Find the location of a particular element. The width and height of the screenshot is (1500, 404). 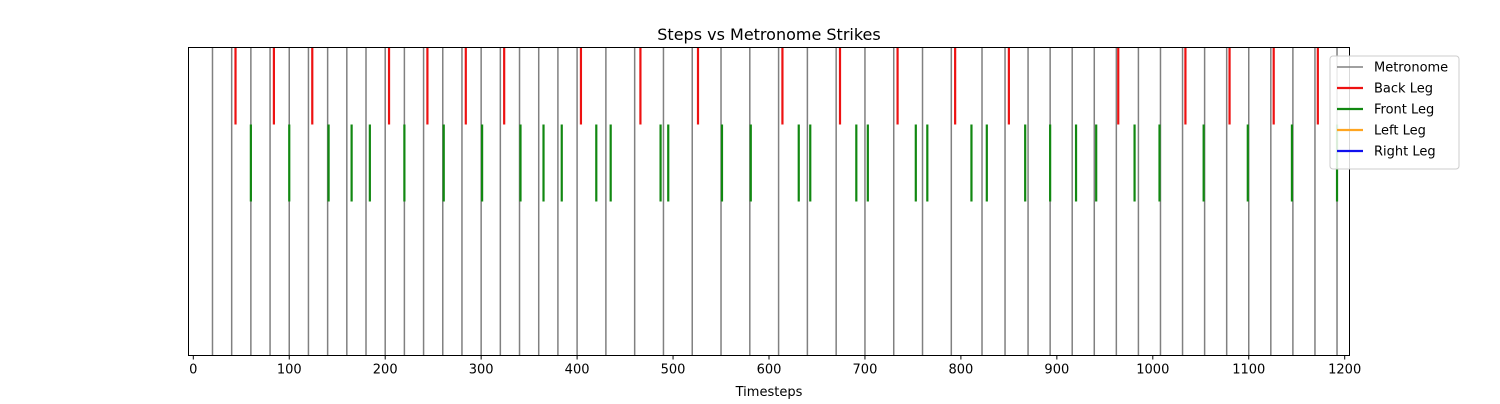

x-tick-label-6: 600 is located at coordinates (769, 370).